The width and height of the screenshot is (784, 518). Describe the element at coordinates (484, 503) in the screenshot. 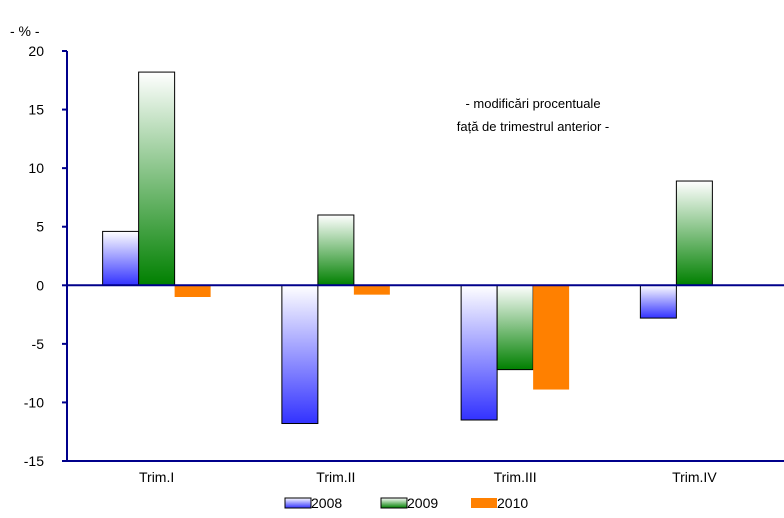

I see `legend-swatch-2010` at that location.